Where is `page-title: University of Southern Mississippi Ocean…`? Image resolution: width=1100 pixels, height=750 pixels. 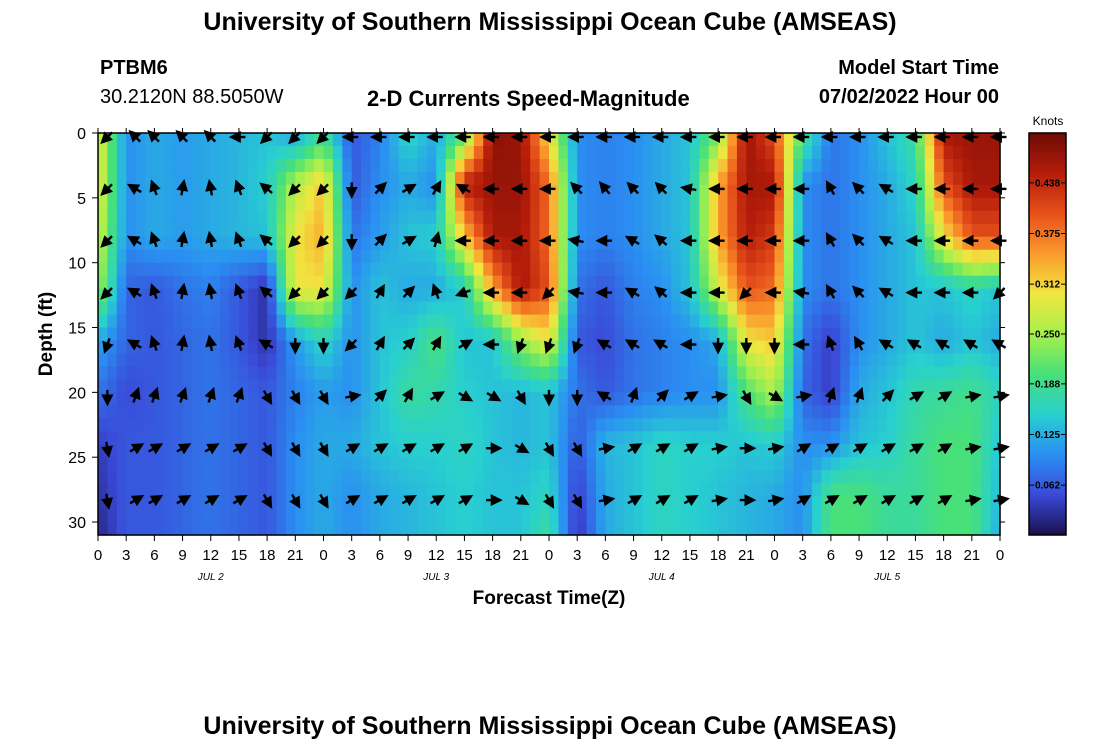 page-title: University of Southern Mississippi Ocean… is located at coordinates (550, 22).